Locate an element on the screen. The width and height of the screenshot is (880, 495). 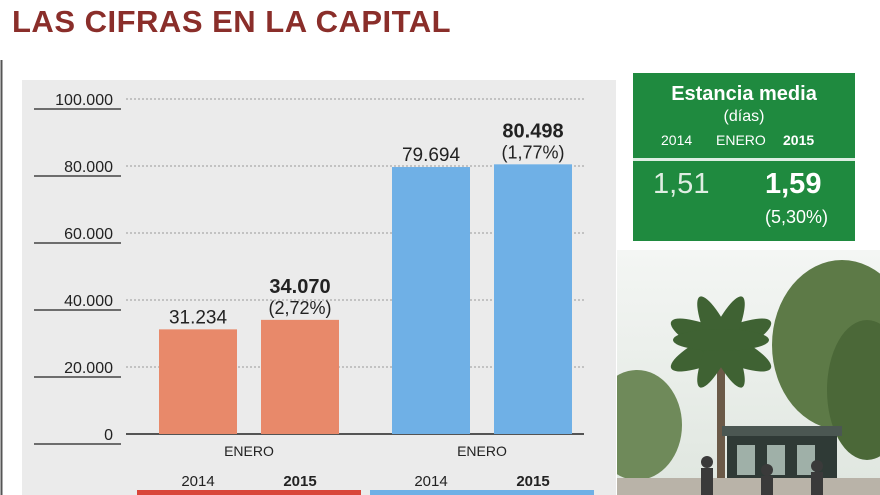
average-stay-divider is located at coordinates (744, 159).